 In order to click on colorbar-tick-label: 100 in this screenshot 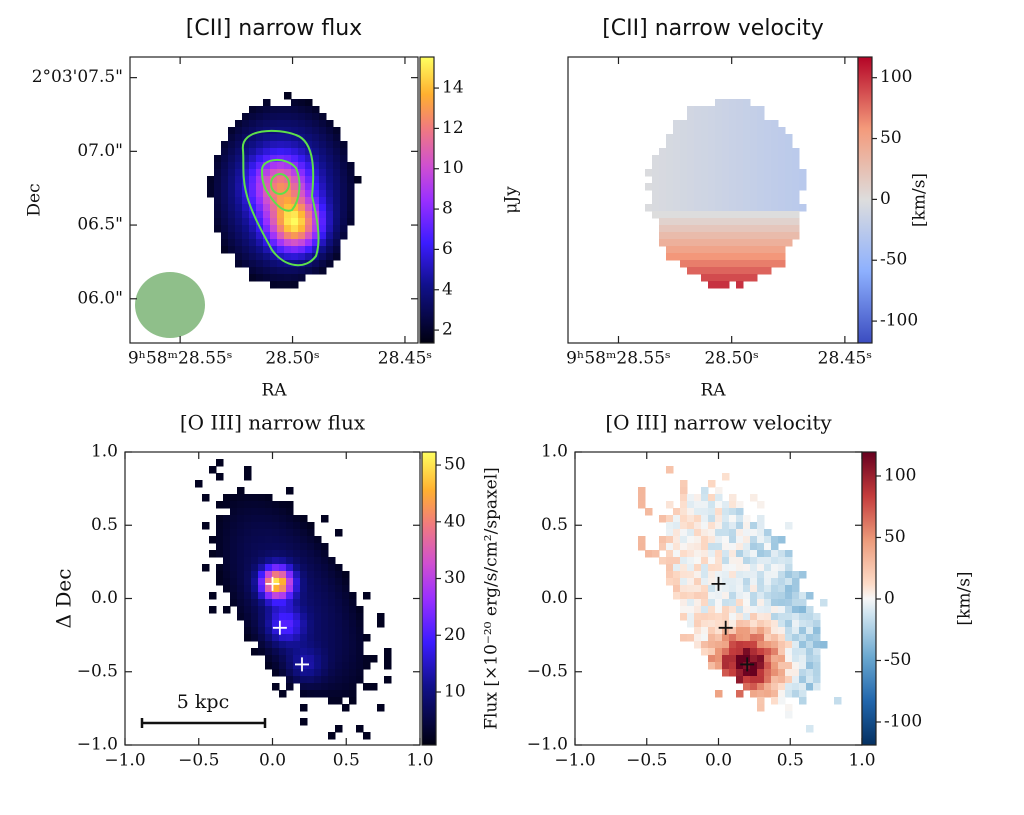, I will do `click(896, 77)`.